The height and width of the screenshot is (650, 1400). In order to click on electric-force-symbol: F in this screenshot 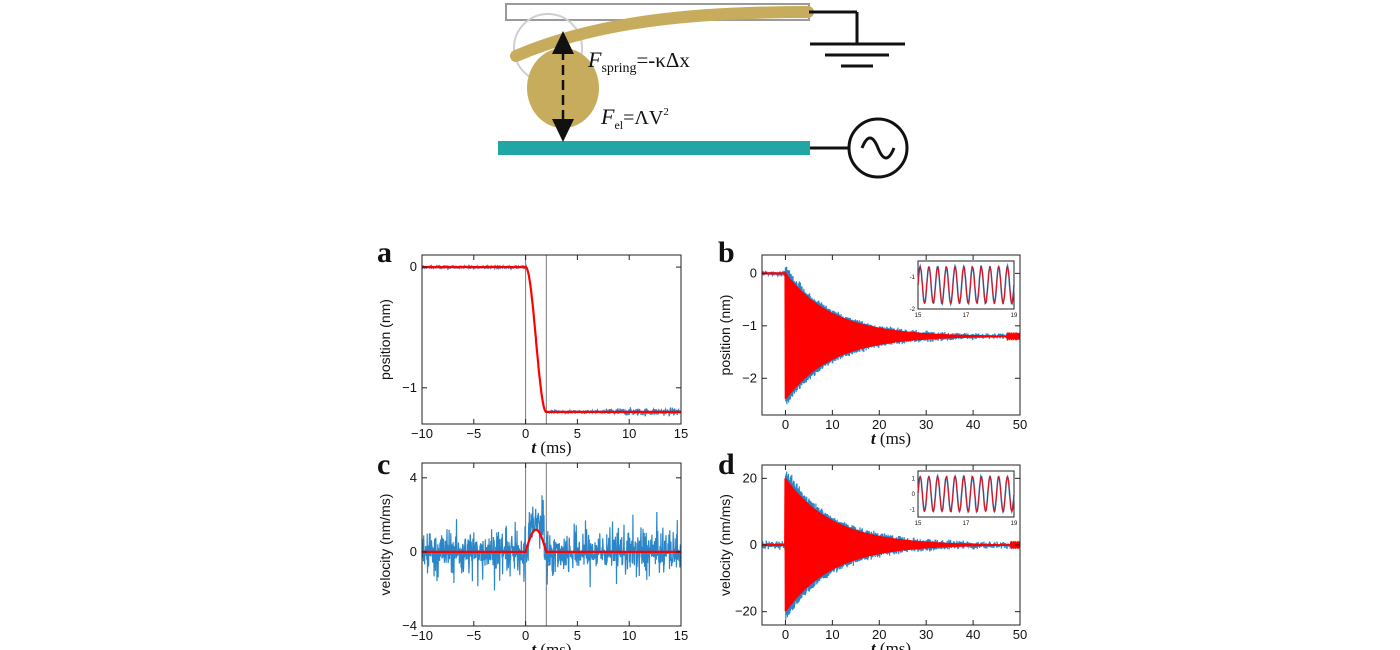, I will do `click(607, 116)`.